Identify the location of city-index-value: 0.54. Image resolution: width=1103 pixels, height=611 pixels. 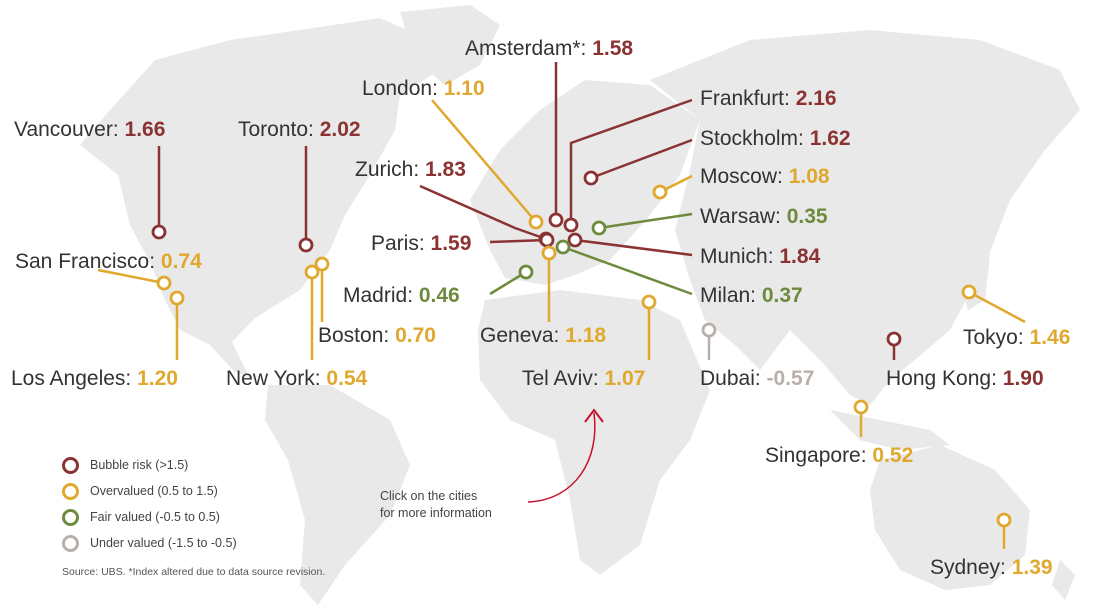
(347, 378).